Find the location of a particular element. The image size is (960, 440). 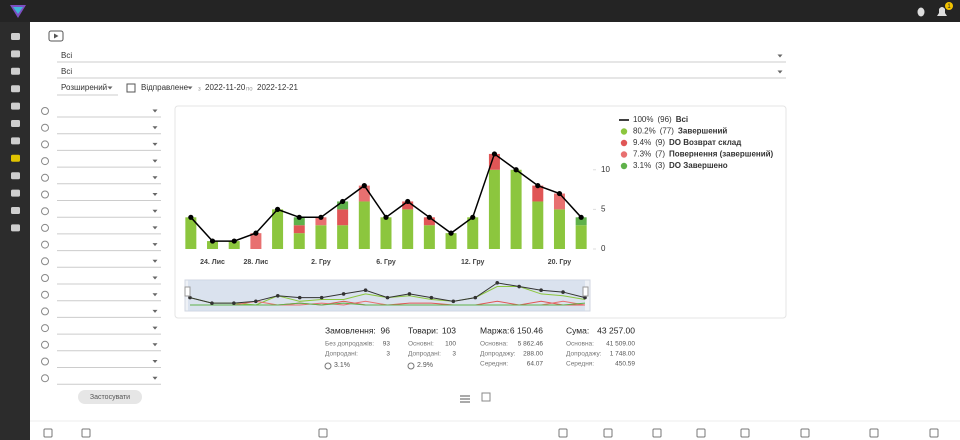

apply-button is located at coordinates (110, 397).